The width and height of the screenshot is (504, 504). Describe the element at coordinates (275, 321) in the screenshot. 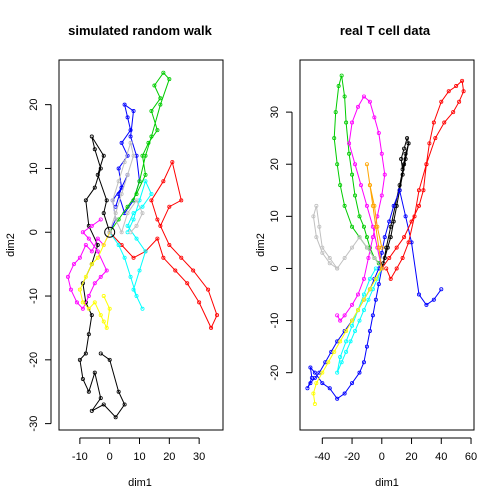

I see `y-tick-label: -10` at that location.